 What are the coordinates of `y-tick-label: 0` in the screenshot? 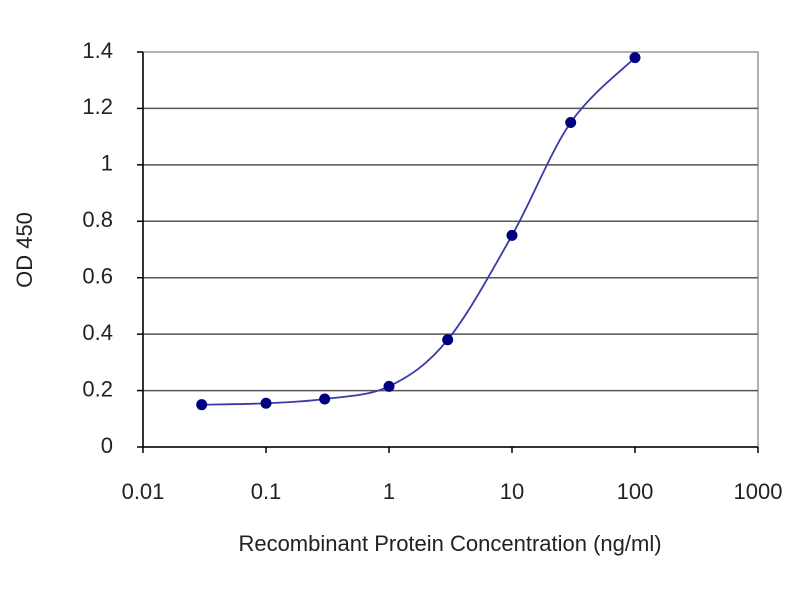 It's located at (107, 445).